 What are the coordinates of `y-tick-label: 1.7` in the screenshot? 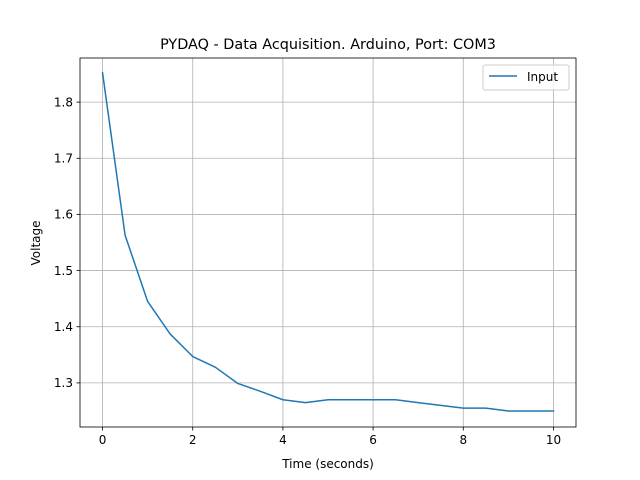 It's located at (63, 159).